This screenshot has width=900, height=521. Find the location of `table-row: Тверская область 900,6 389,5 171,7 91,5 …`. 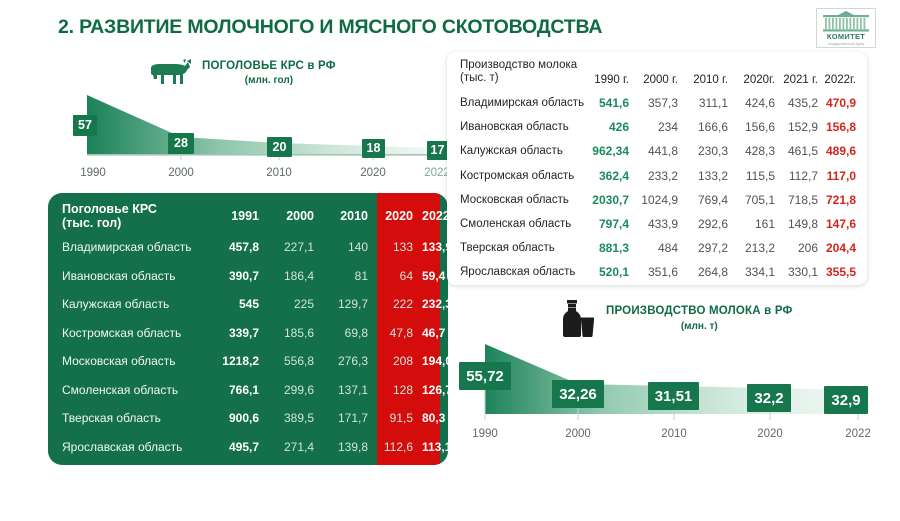

table-row: Тверская область 900,6 389,5 171,7 91,5 … is located at coordinates (248, 418).